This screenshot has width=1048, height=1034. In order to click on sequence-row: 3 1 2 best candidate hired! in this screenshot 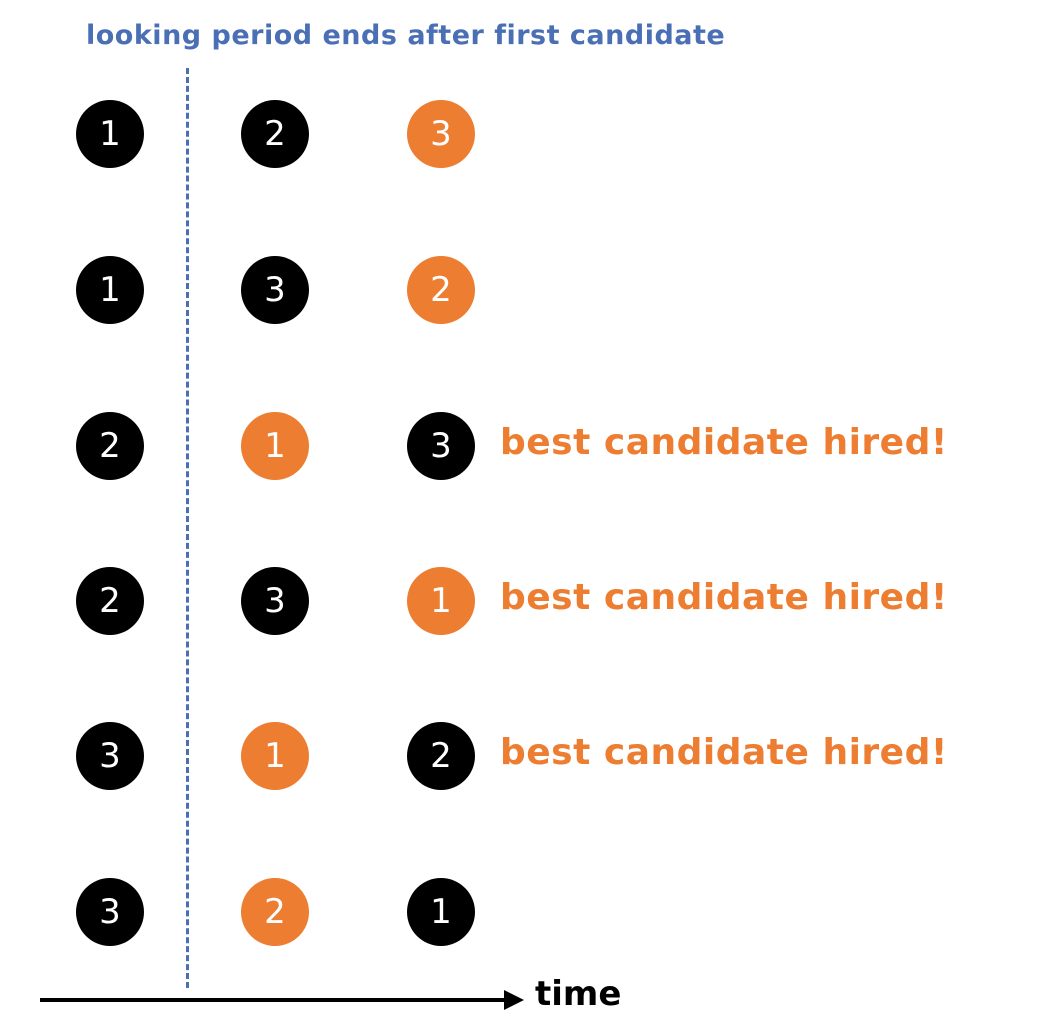, I will do `click(524, 757)`.